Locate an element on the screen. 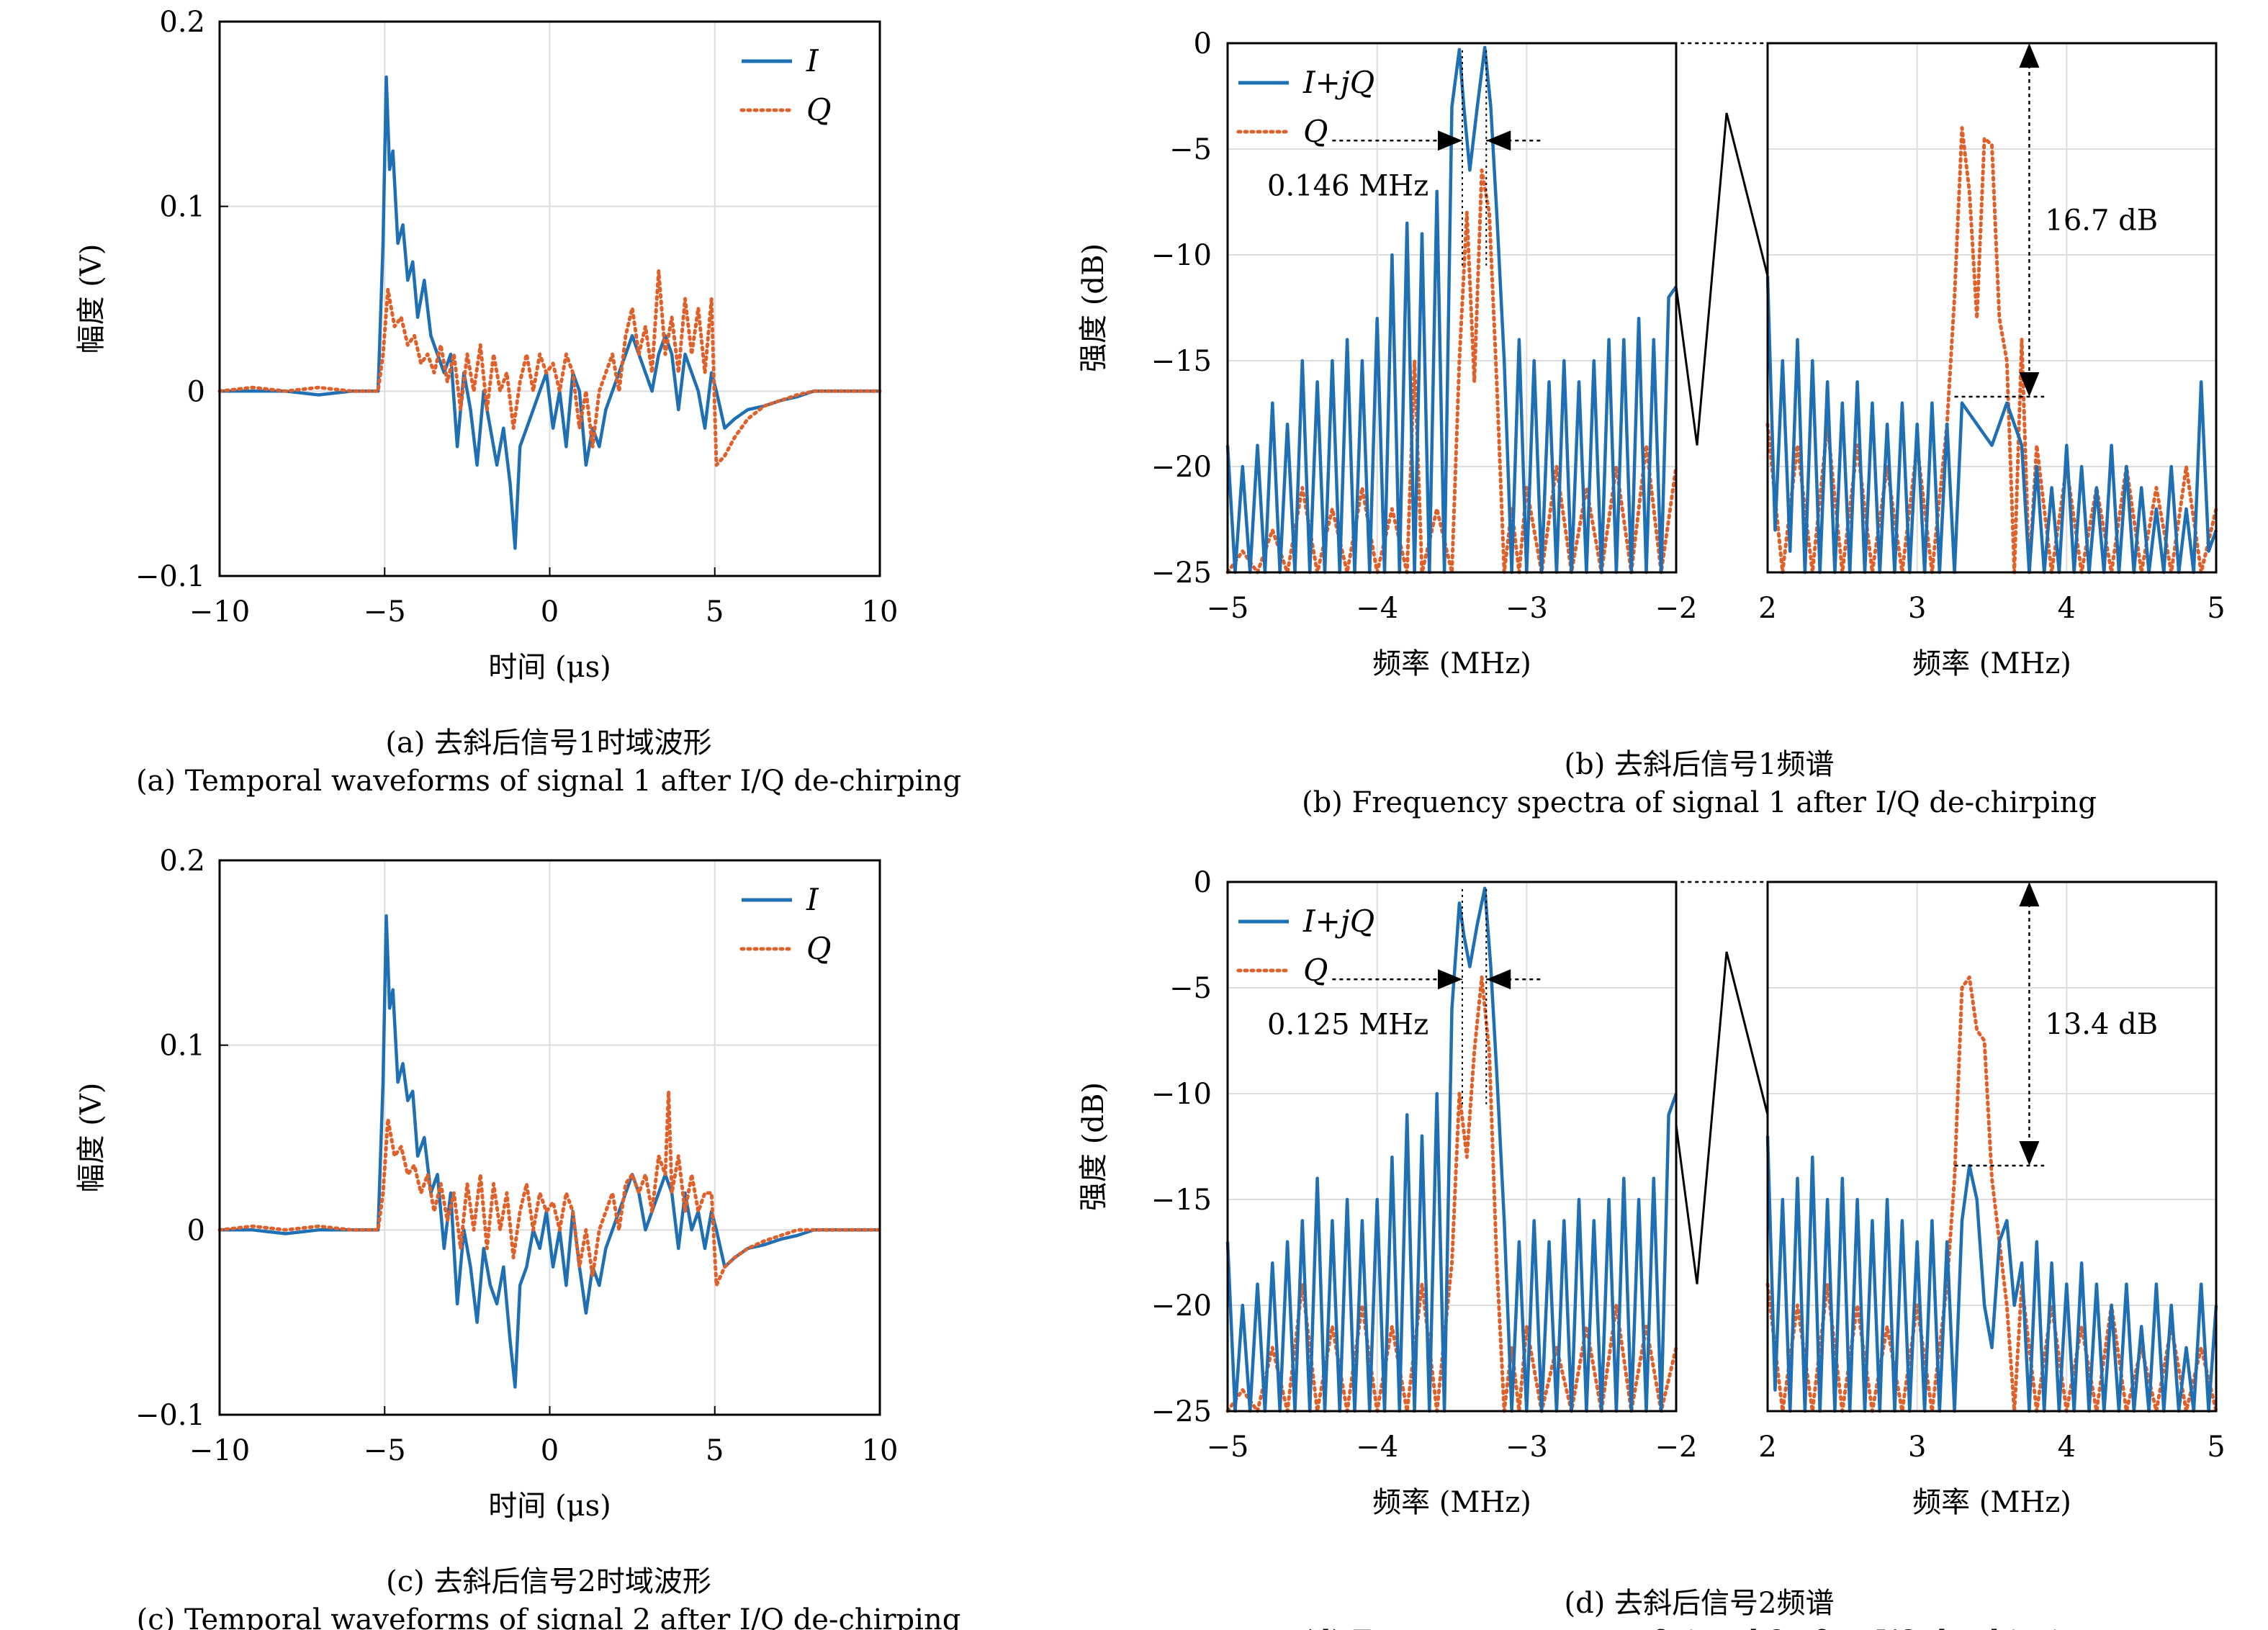 The width and height of the screenshot is (2268, 1630). caption-cn: (d) 去斜后信号2频谱 is located at coordinates (1700, 1604).